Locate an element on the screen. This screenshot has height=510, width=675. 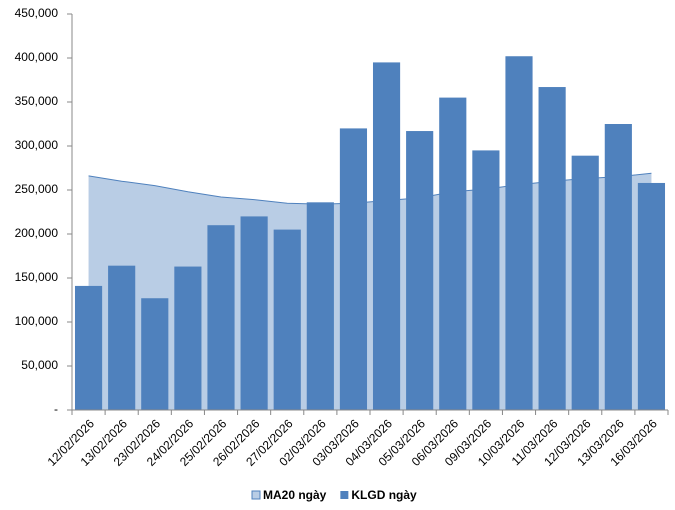
legend-text: MA20 ngày is located at coordinates (295, 495).